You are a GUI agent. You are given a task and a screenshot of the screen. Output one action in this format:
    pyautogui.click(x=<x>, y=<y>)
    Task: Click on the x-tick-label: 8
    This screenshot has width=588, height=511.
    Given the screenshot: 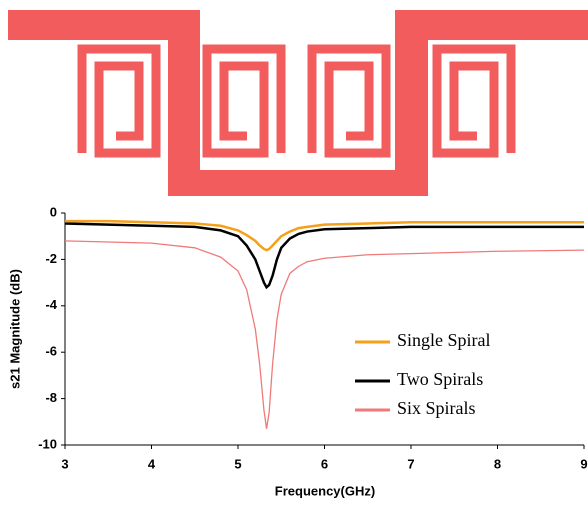 What is the action you would take?
    pyautogui.click(x=497, y=463)
    